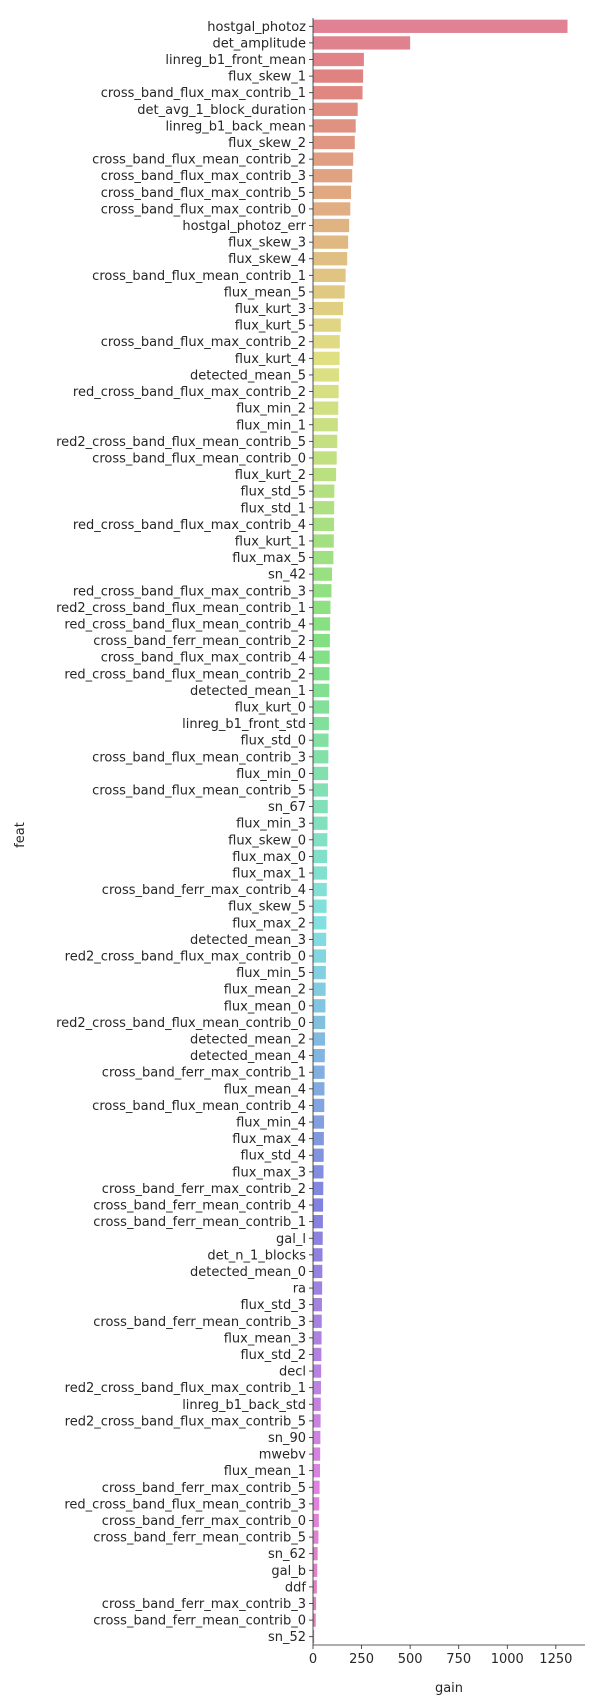 This screenshot has height=1700, width=600. Describe the element at coordinates (271, 1123) in the screenshot. I see `y-tick-label-flux-min-4: flux_min_4` at that location.